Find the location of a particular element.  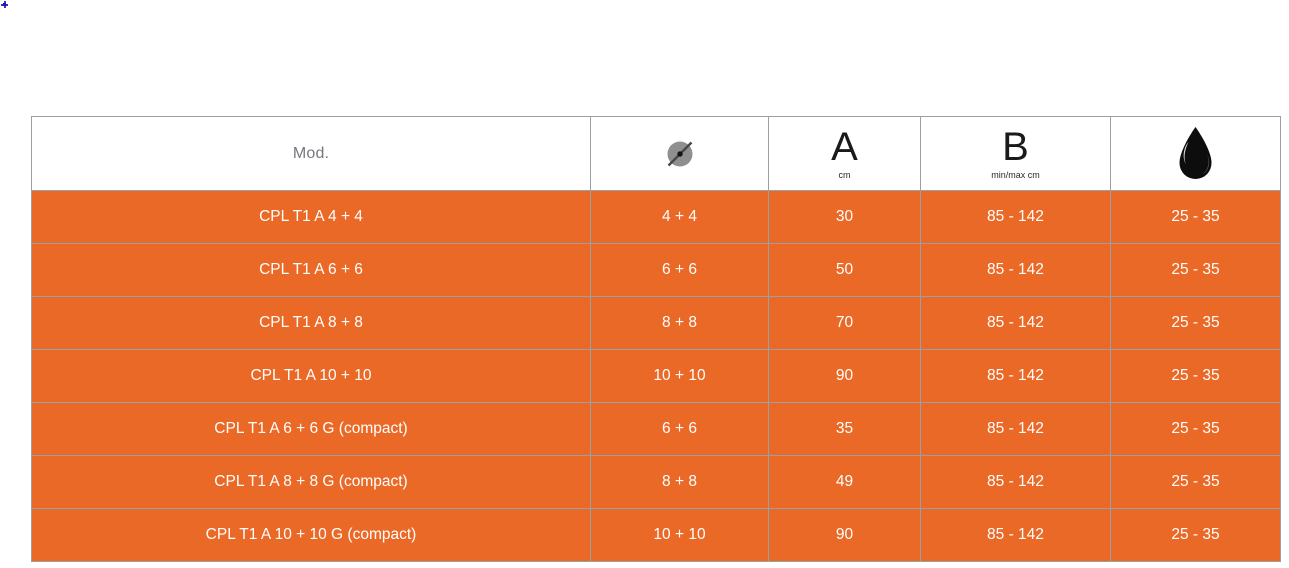

dimension-b-caption: min/max cm is located at coordinates (1015, 175).